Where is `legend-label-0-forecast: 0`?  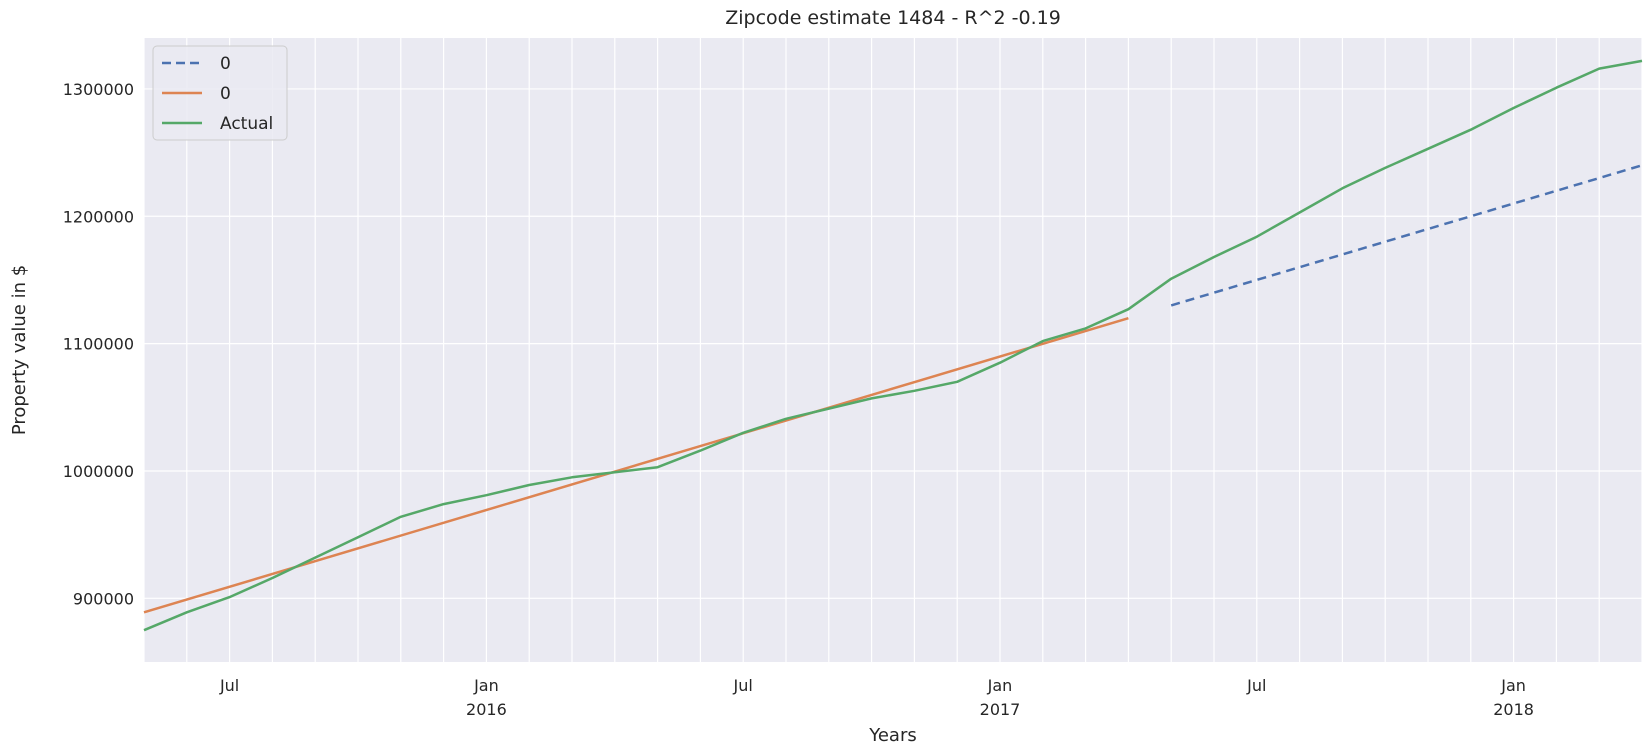
legend-label-0-forecast: 0 is located at coordinates (225, 64).